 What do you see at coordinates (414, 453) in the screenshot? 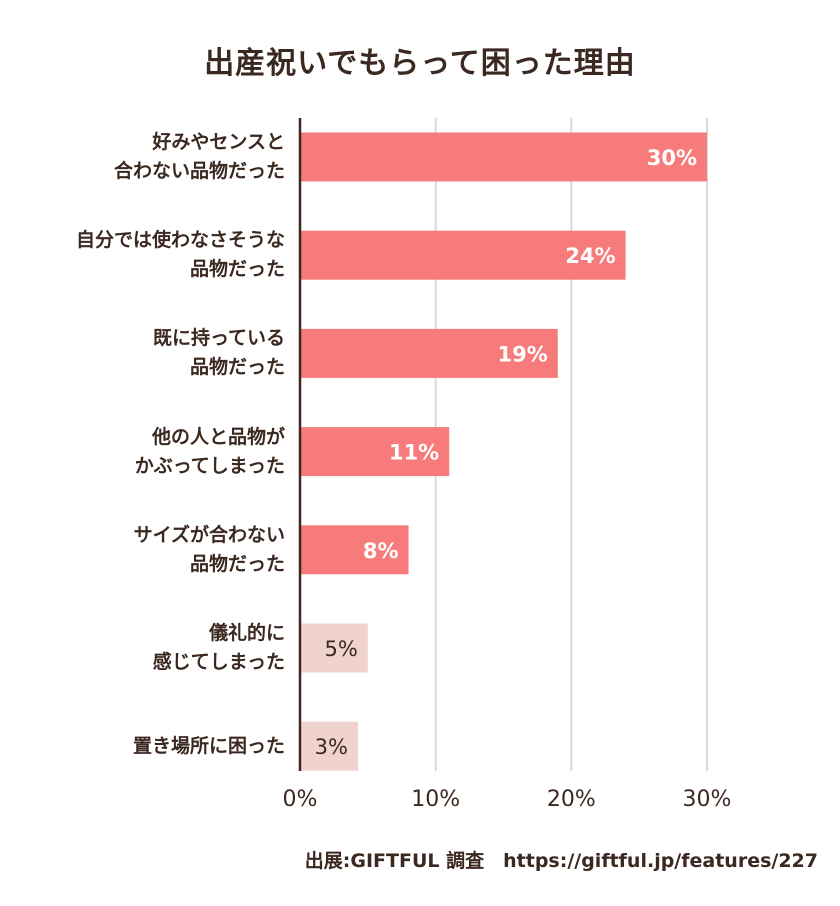
I see `data-label: 11%` at bounding box center [414, 453].